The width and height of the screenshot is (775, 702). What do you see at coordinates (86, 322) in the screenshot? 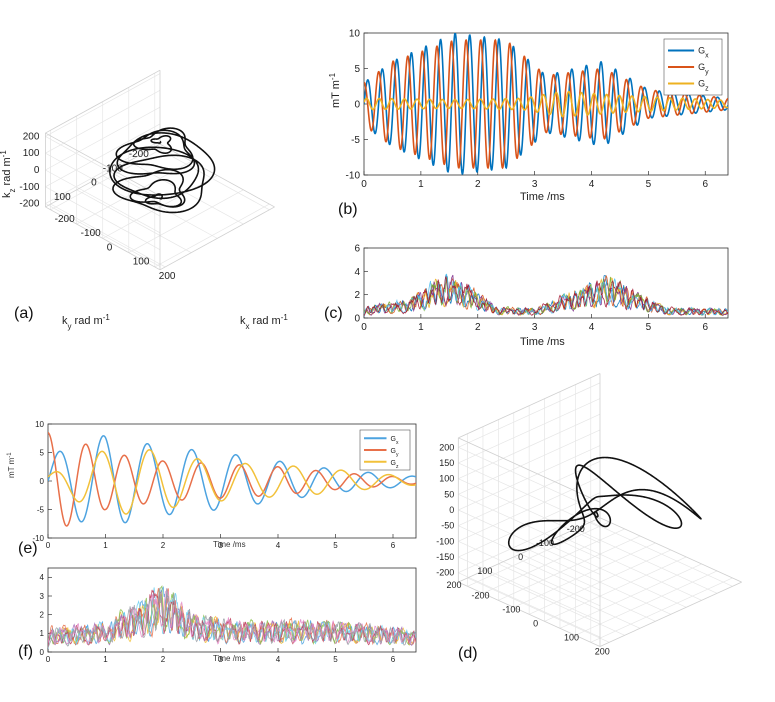
I see `panel-a-ylabel: ky rad m-1` at bounding box center [86, 322].